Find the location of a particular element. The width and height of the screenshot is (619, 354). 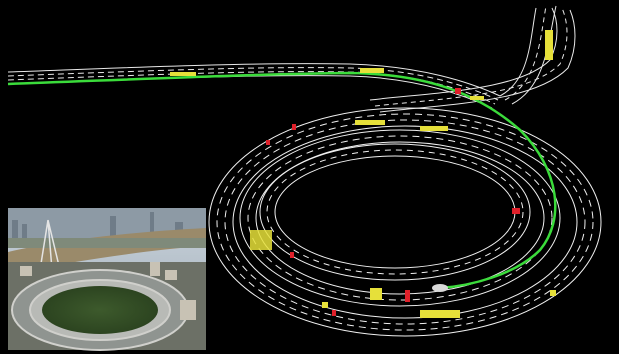

ego-vehicle is located at coordinates (440, 288).